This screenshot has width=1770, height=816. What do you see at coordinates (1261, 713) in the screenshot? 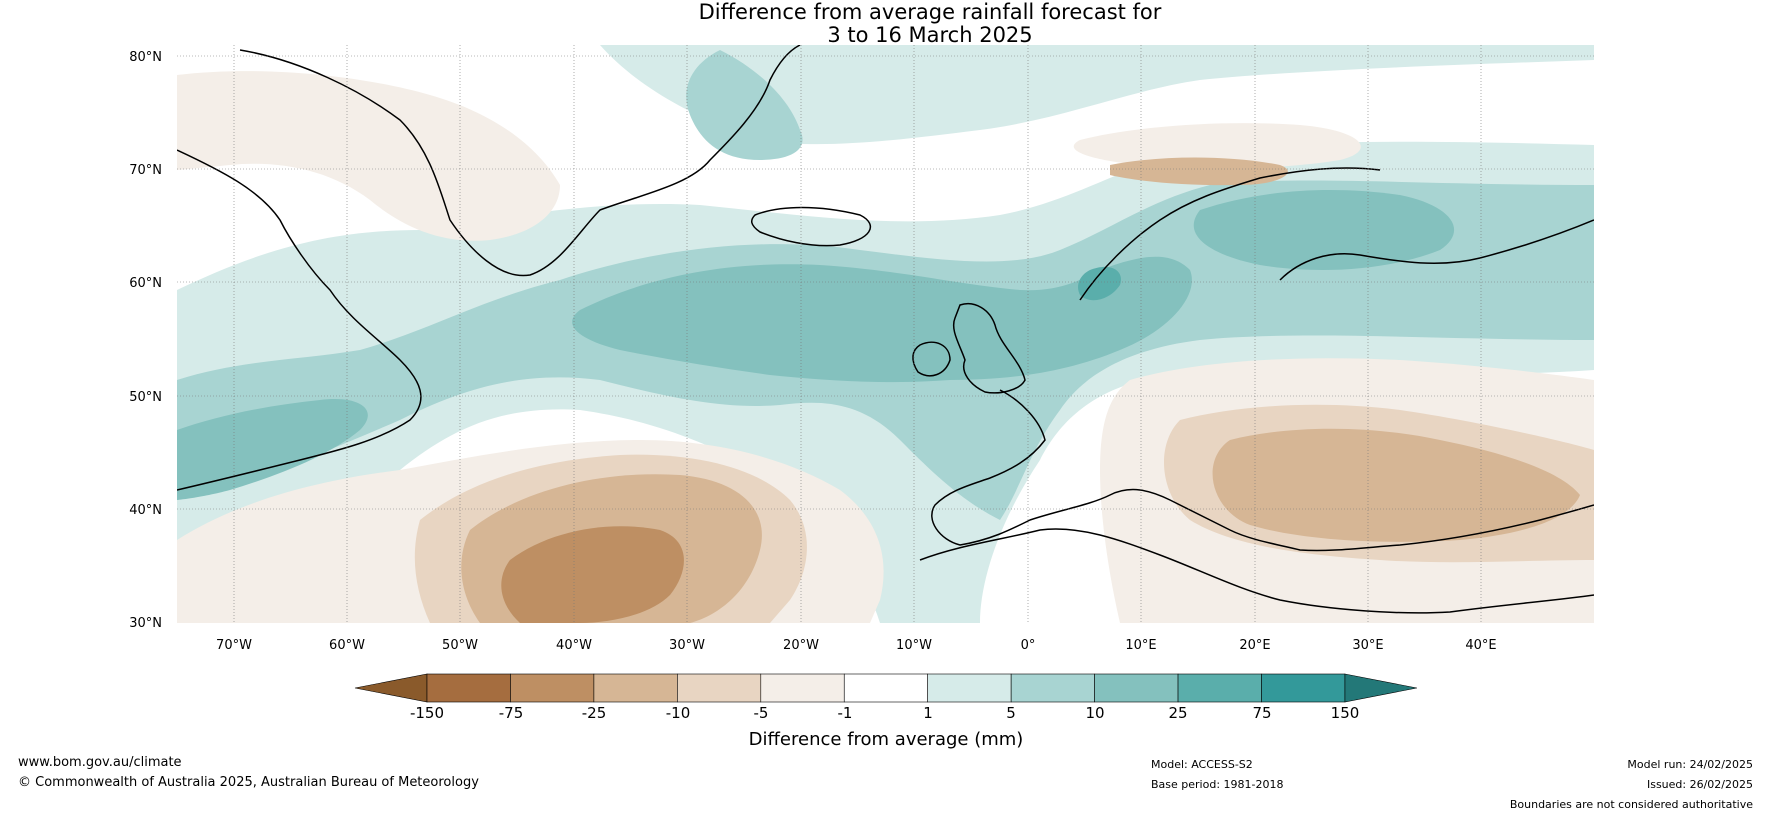
I see `colorbar-tick: 75` at bounding box center [1261, 713].